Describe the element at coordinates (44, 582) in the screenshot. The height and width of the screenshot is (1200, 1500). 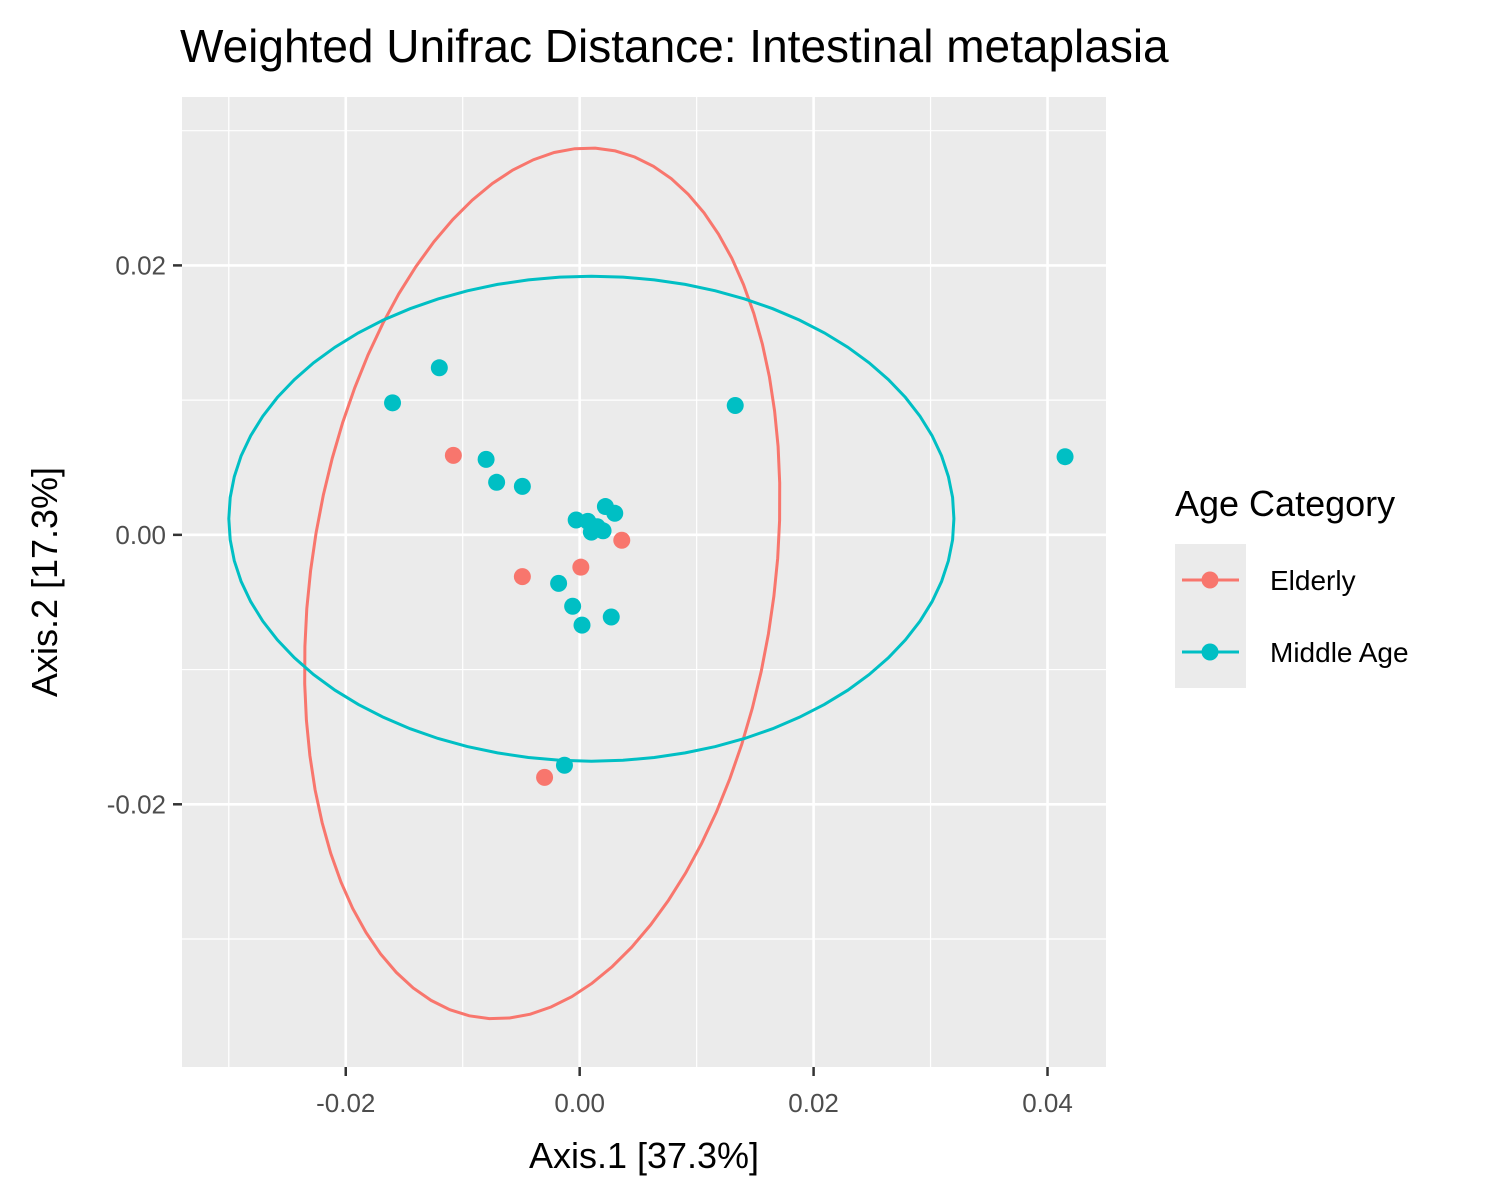
I see `y-axis-title: Axis.2 [17.3%]` at that location.